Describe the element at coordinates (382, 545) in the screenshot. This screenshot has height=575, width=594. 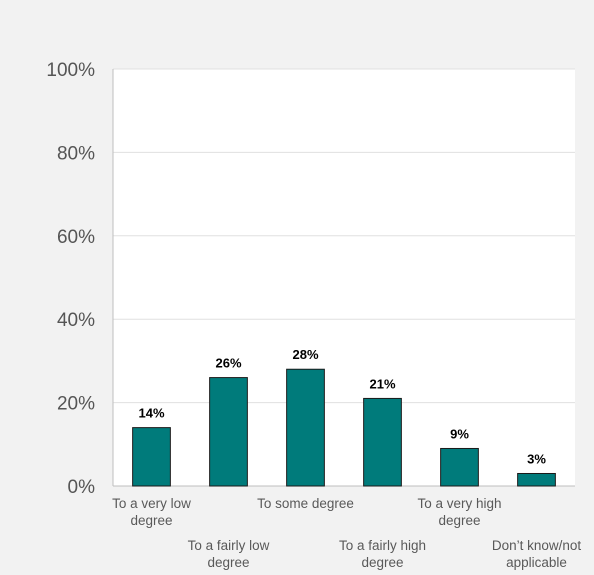
I see `category-label: To a fairly high` at that location.